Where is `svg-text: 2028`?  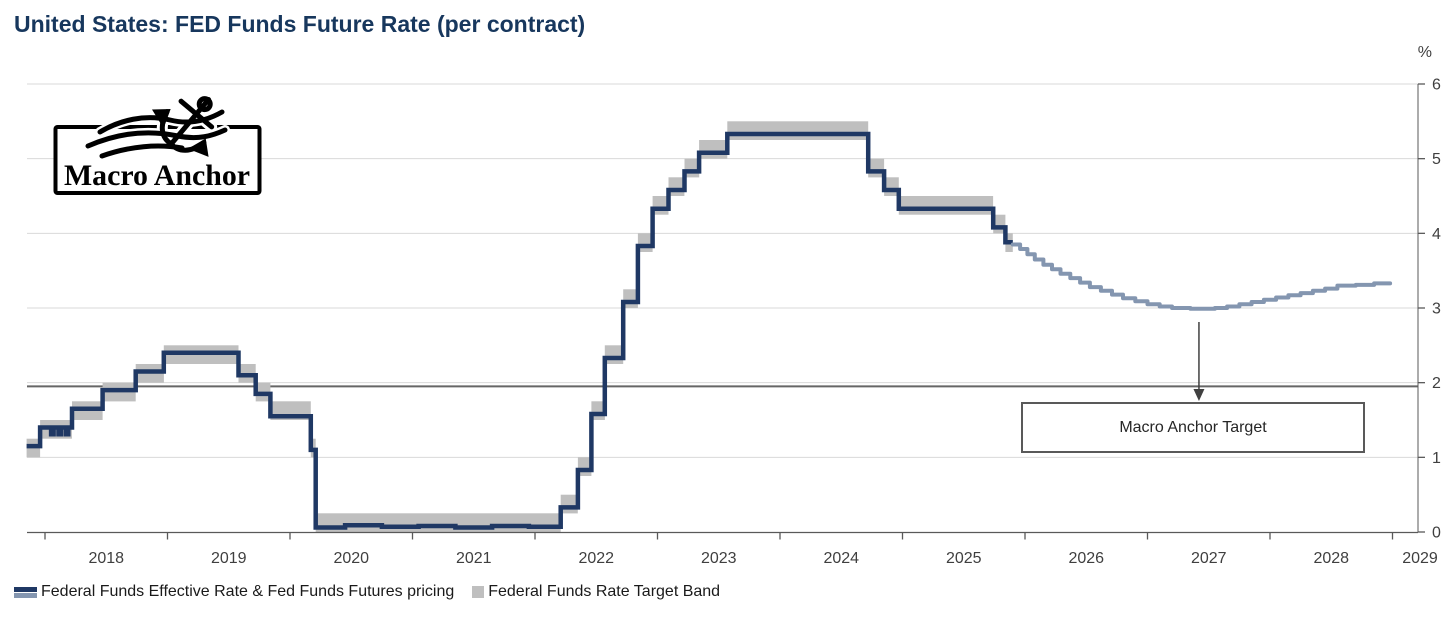 svg-text: 2028 is located at coordinates (1331, 558).